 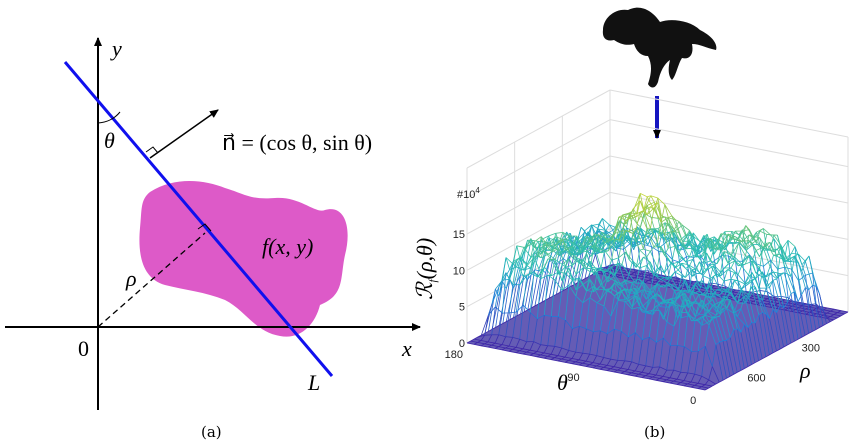 What do you see at coordinates (297, 142) in the screenshot?
I see `normal-label: n⃗ = (cos θ, sin θ)` at bounding box center [297, 142].